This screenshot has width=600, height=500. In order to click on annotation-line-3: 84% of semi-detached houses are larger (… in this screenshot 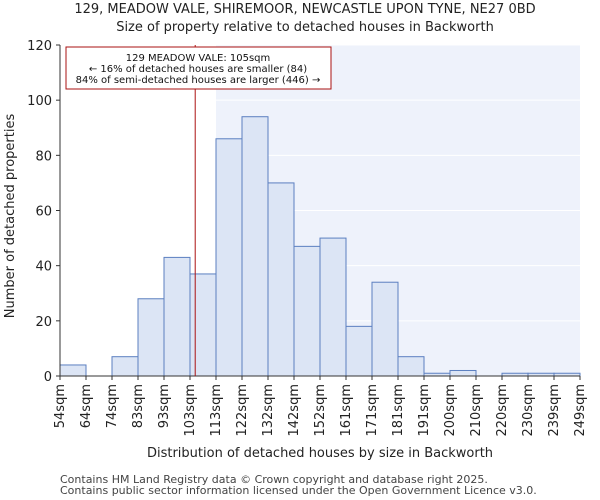, I will do `click(198, 80)`.